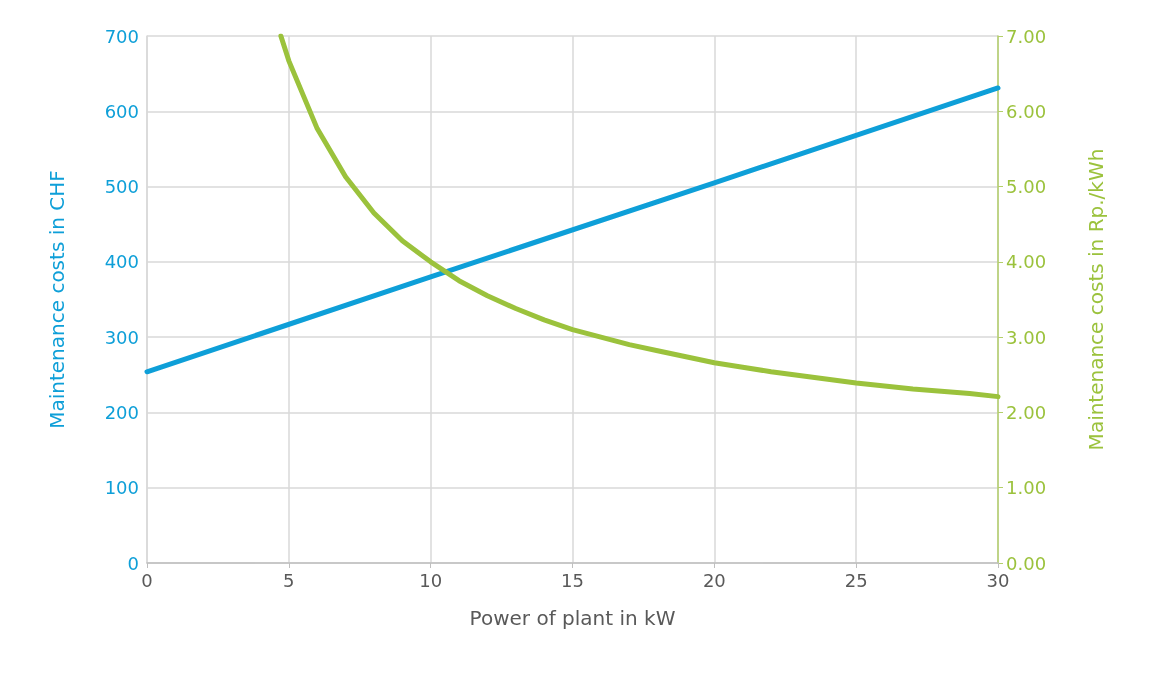 The height and width of the screenshot is (675, 1153). What do you see at coordinates (1026, 262) in the screenshot?
I see `y2-tick-label: 4.00` at bounding box center [1026, 262].